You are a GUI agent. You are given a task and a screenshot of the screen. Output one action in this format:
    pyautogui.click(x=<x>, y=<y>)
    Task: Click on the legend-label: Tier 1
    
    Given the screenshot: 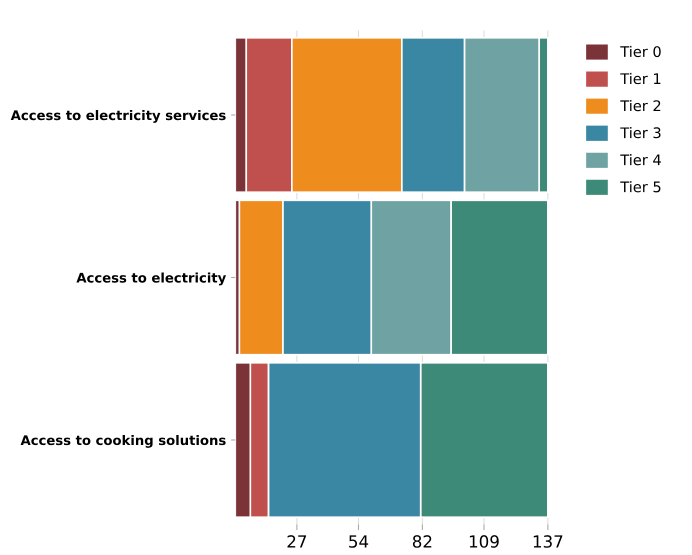 What is the action you would take?
    pyautogui.click(x=640, y=78)
    